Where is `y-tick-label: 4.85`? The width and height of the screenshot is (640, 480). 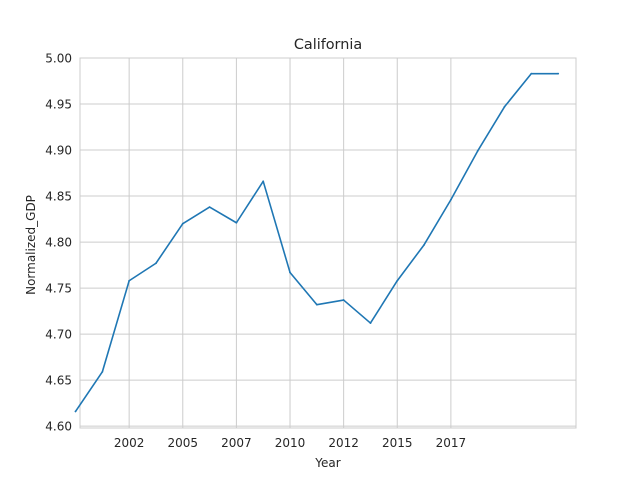
y-tick-label: 4.85 is located at coordinates (58, 197).